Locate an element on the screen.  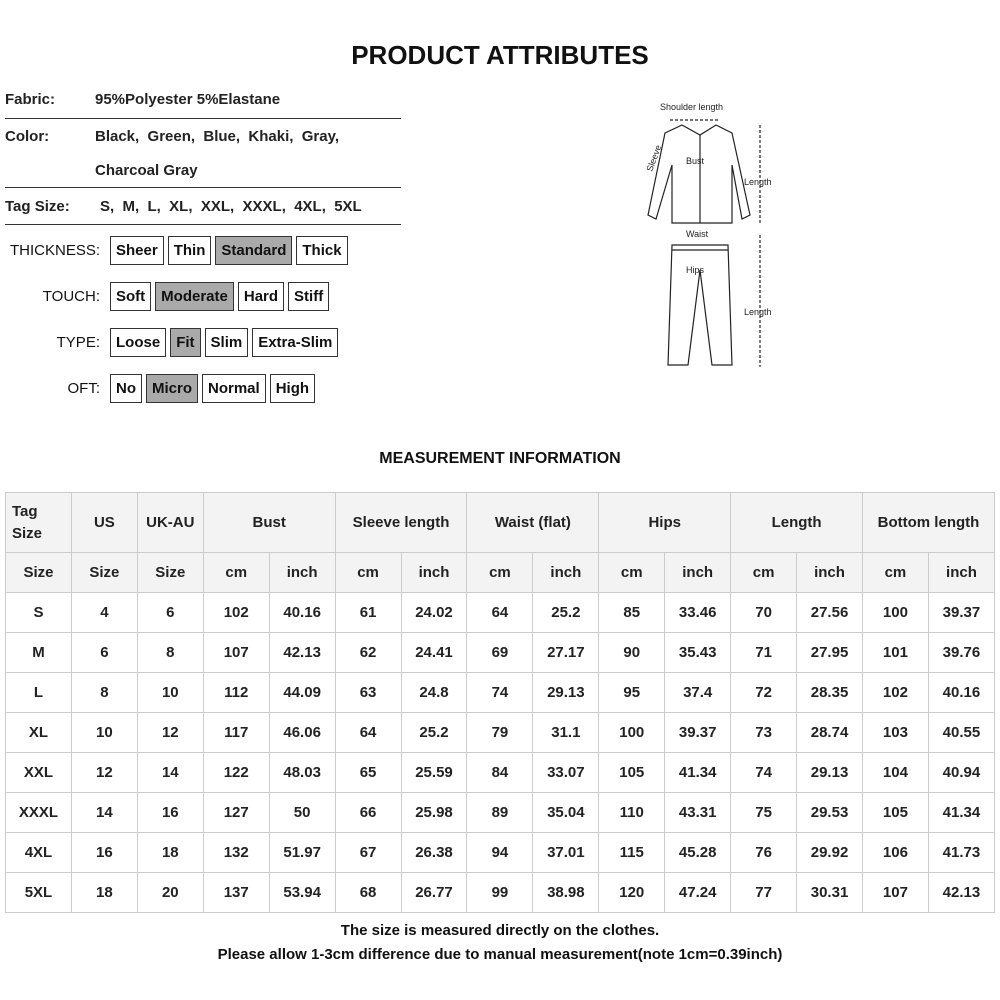
column-header: Bottom length is located at coordinates (928, 522).